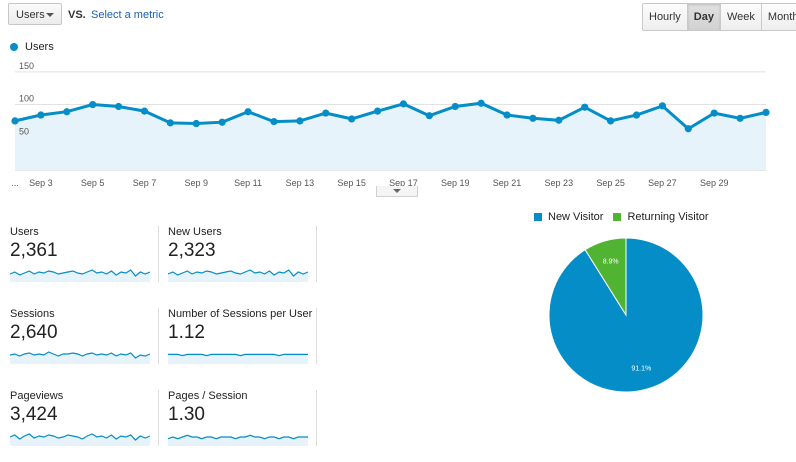  I want to click on scorecard: Number of Sessions per User 1.12, so click(240, 344).